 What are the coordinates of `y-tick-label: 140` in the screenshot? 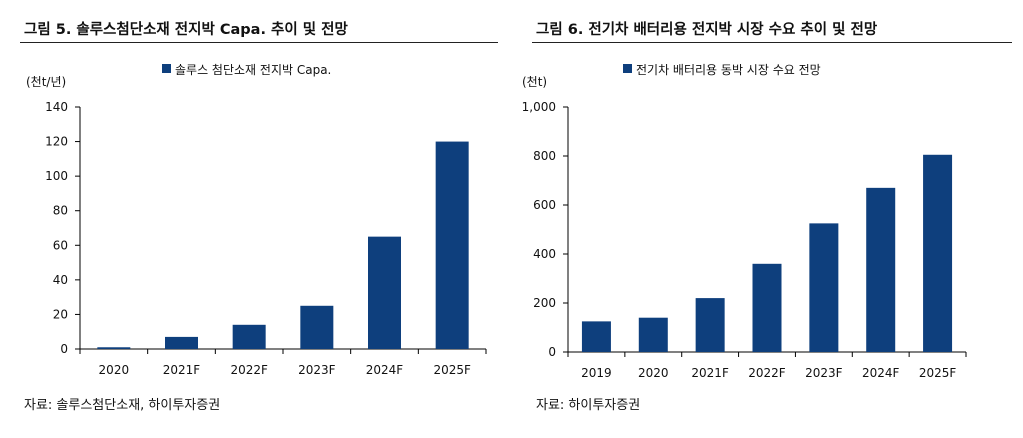 It's located at (56, 107).